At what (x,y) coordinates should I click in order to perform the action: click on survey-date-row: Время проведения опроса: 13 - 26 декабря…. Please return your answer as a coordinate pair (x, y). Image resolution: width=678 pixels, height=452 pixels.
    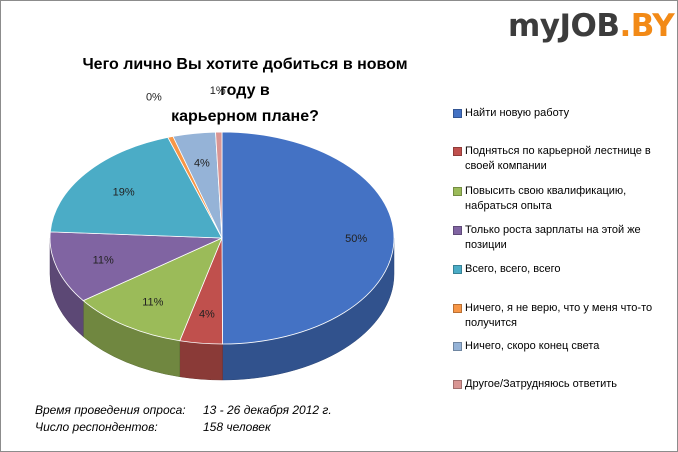
    Looking at the image, I should click on (183, 410).